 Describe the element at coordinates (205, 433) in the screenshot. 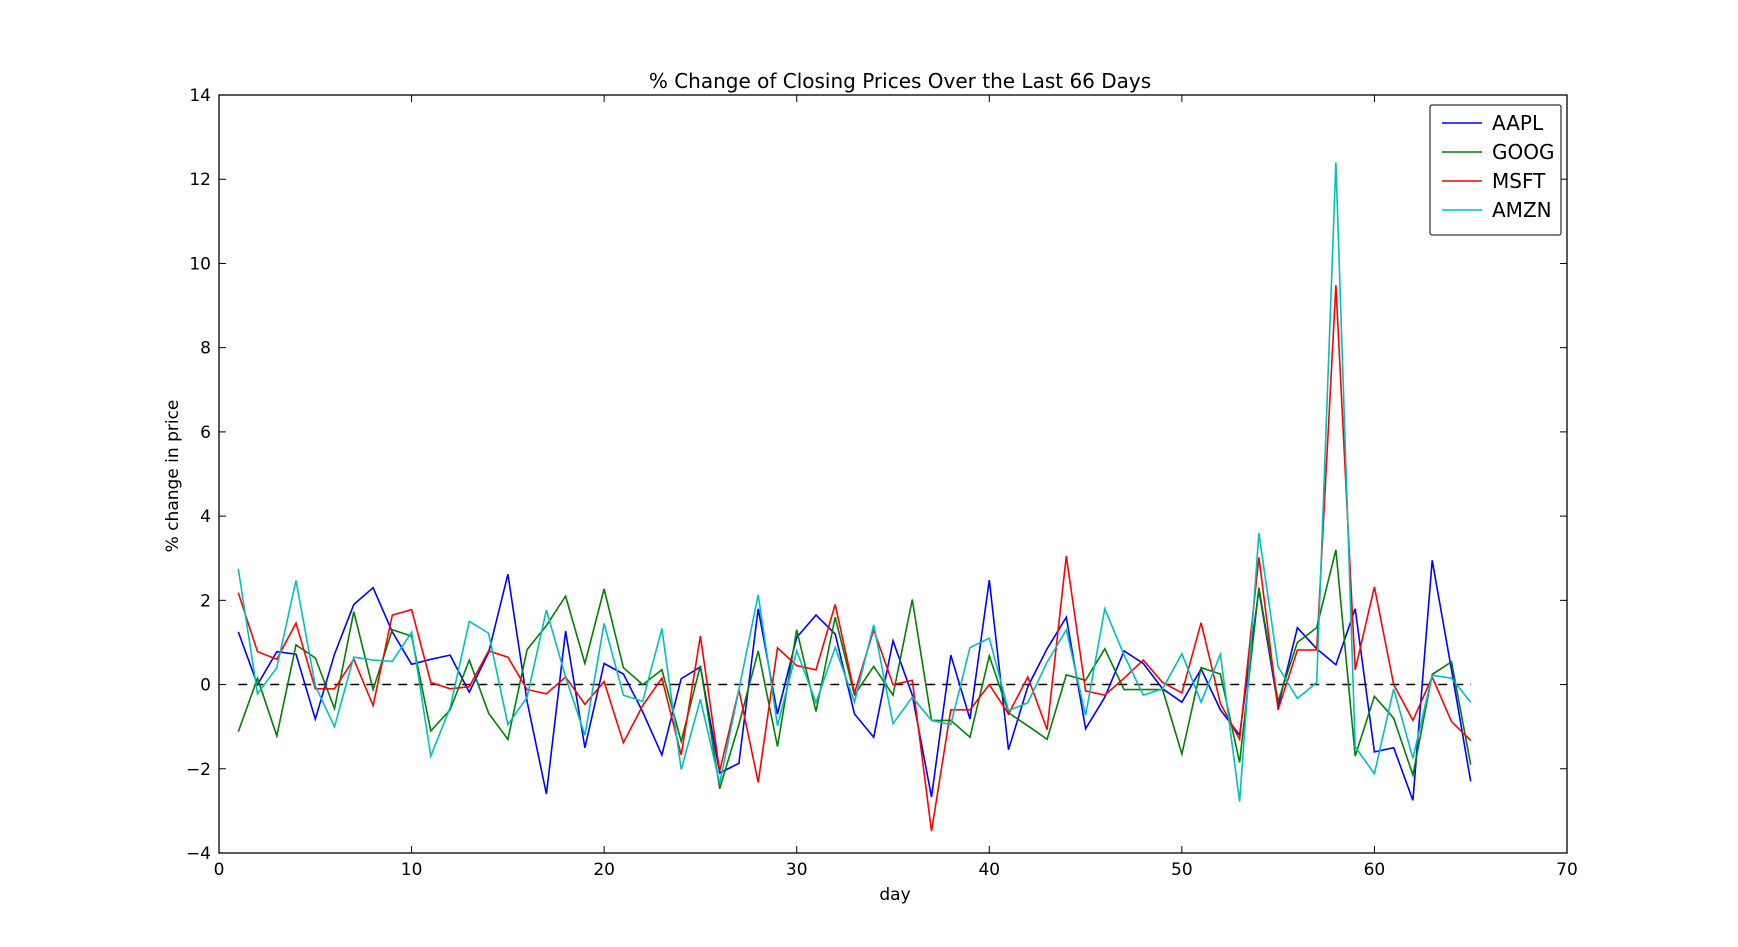

I see `y-tick-label: 6` at that location.